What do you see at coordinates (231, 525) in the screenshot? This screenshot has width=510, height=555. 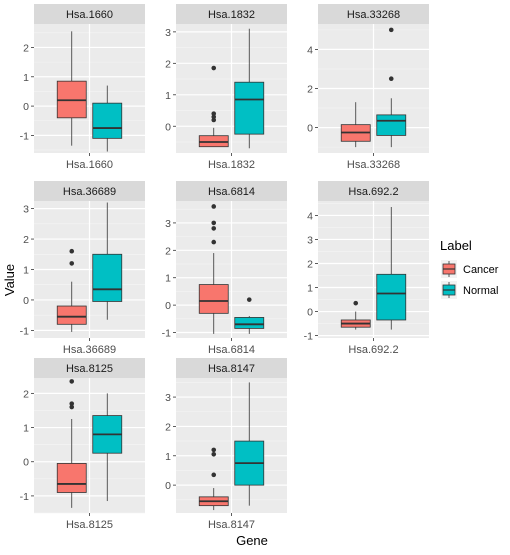 I see `x-tick-label: Hsa.8147` at bounding box center [231, 525].